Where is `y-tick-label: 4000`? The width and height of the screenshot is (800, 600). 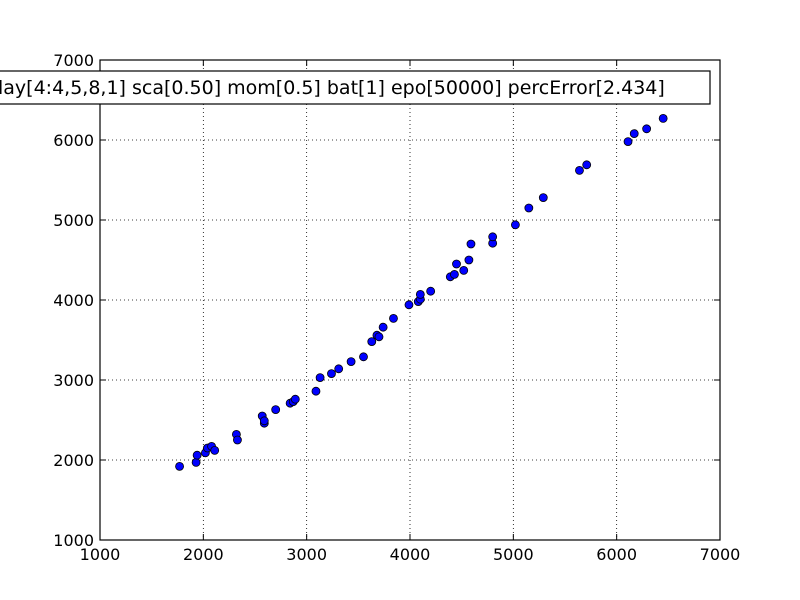
y-tick-label: 4000 is located at coordinates (73, 300).